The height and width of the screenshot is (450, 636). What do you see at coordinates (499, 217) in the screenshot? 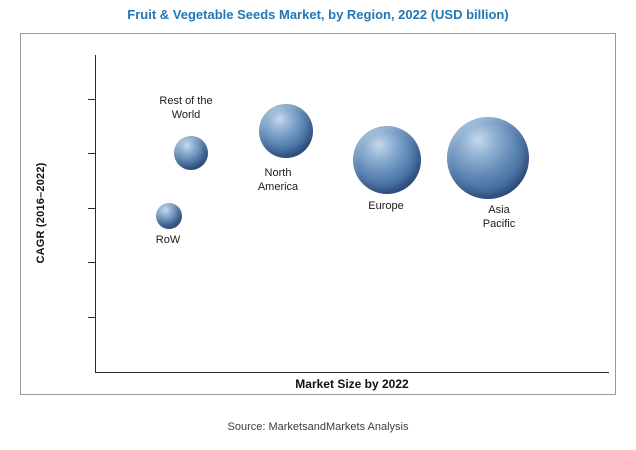
I see `bubble-label-asia-pacific: Asia Pacific` at bounding box center [499, 217].